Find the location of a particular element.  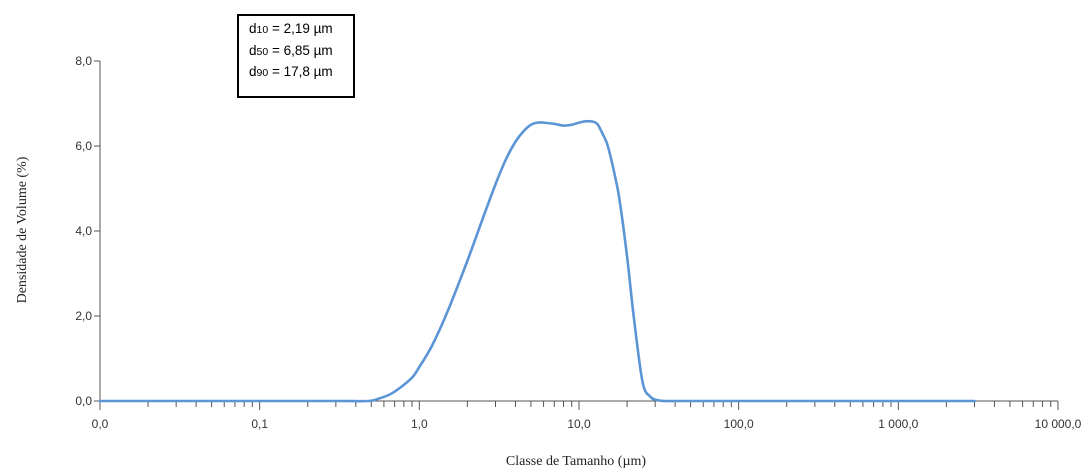

stat-line-d50: d50 = 6,85 µm is located at coordinates (301, 52).